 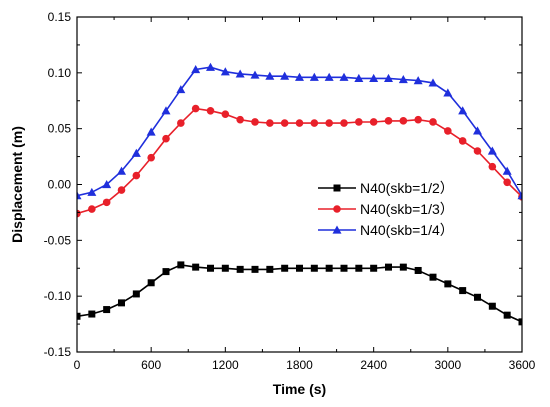 What do you see at coordinates (407, 188) in the screenshot?
I see `legend-label: N40(skb=1/2）` at bounding box center [407, 188].